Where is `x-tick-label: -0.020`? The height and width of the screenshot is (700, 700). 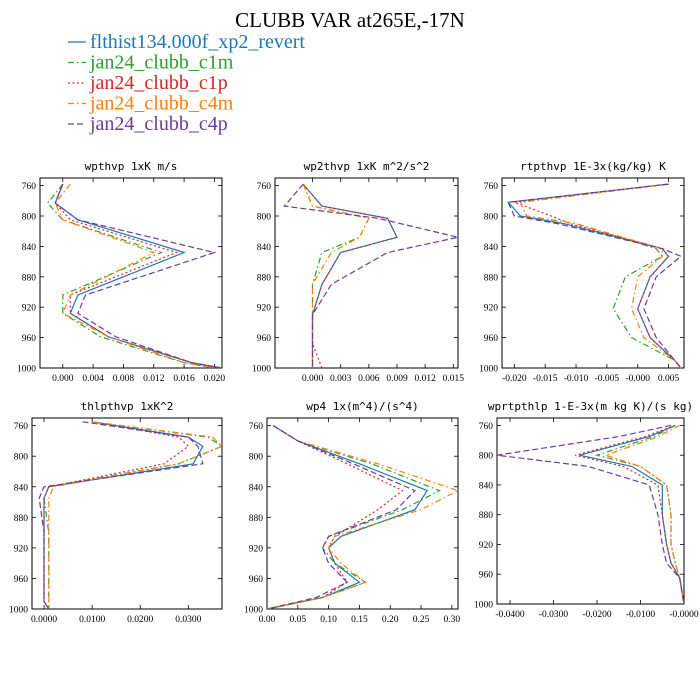
x-tick-label: -0.020 is located at coordinates (514, 379).